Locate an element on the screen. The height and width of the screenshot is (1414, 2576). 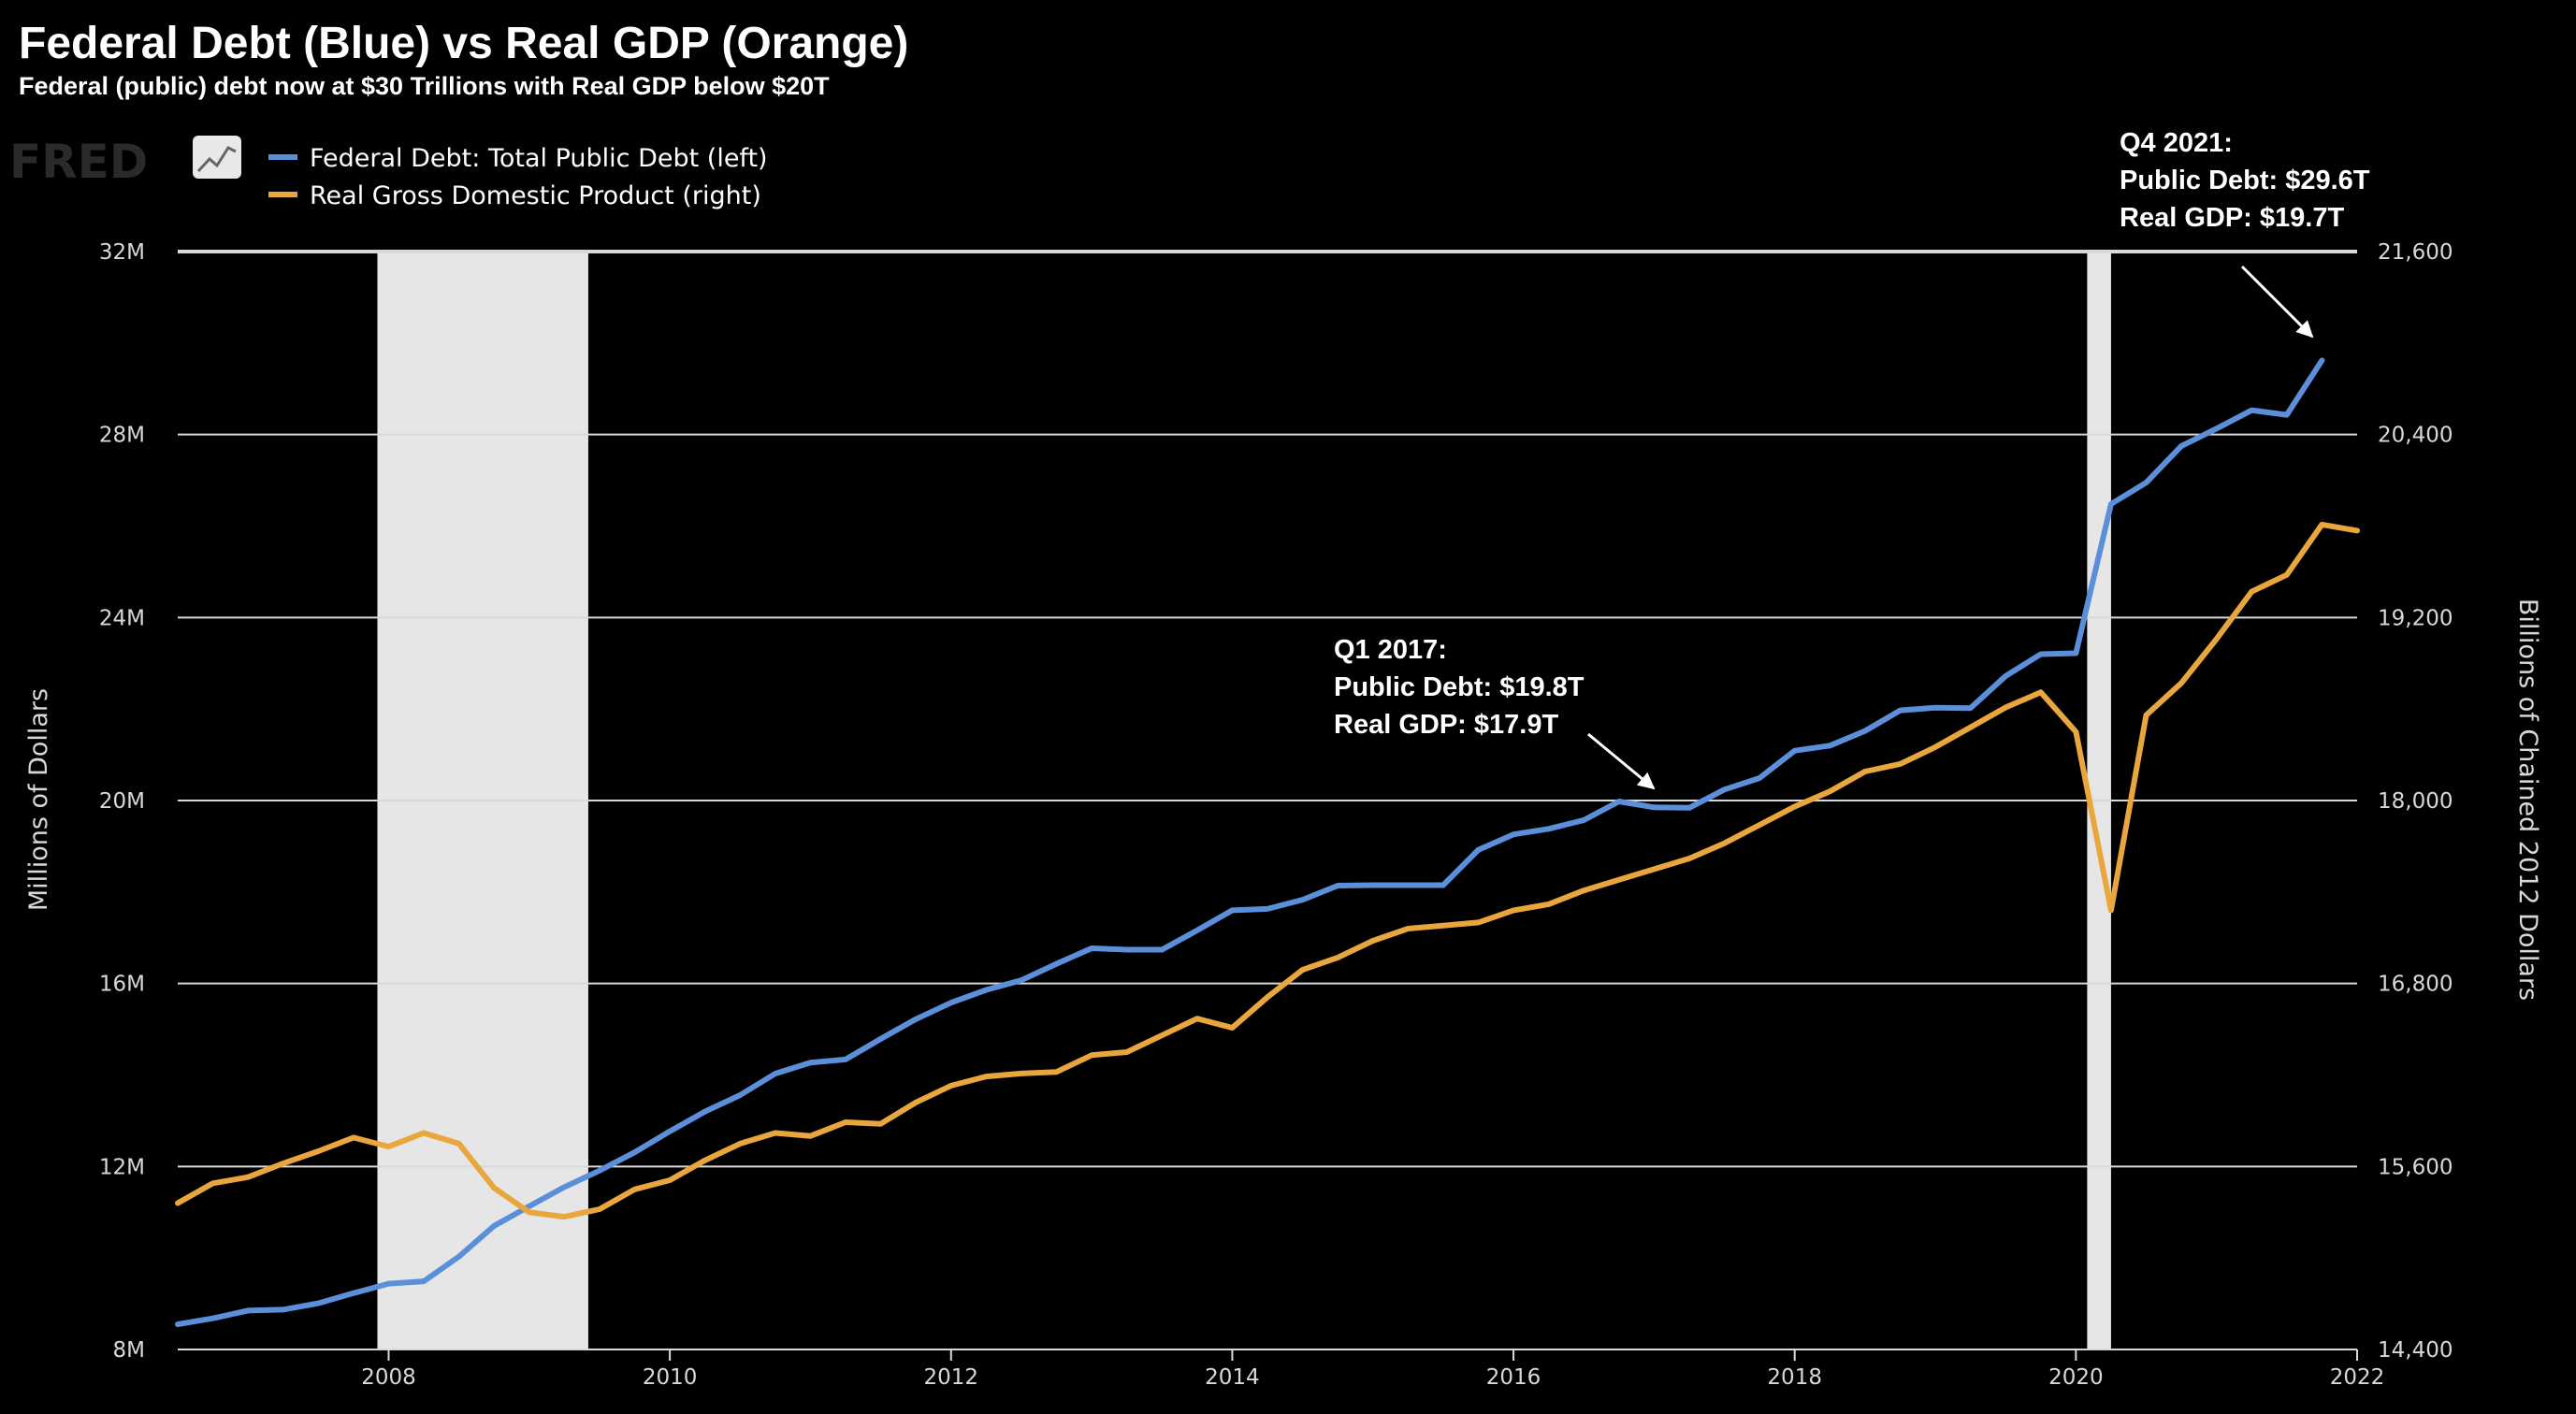
annotation-line: Real GDP: $19.7T is located at coordinates (2232, 218).